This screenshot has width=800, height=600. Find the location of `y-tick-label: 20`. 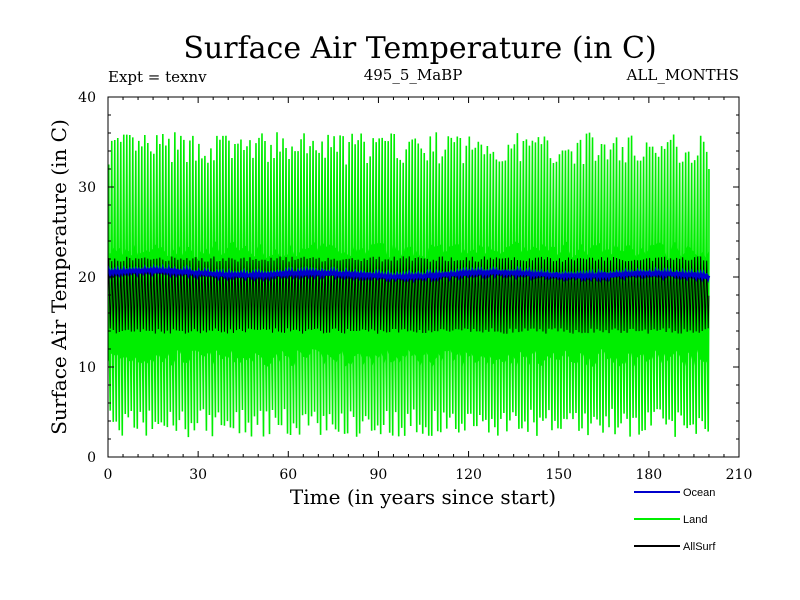

y-tick-label: 20 is located at coordinates (87, 278).